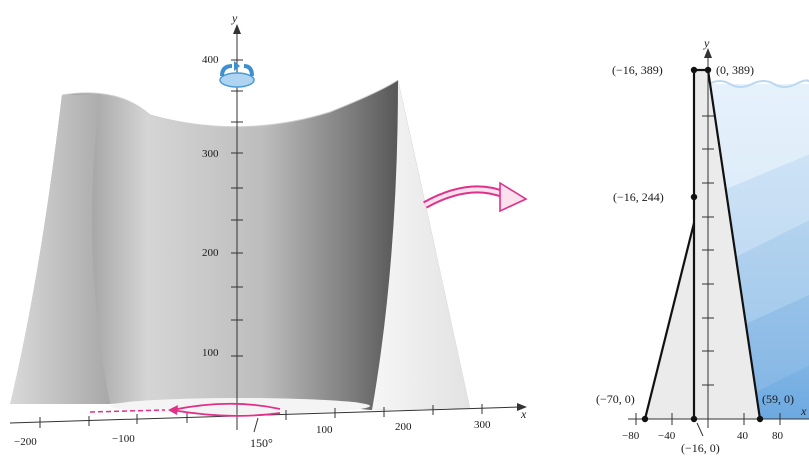 Image resolution: width=809 pixels, height=460 pixels. I want to click on left-x-tick-200: 200, so click(403, 427).